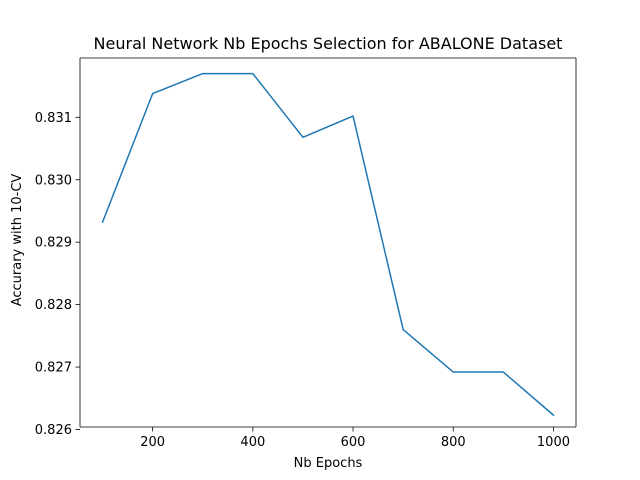 Image resolution: width=640 pixels, height=480 pixels. I want to click on y-axis-label: Accurary with 10-CV, so click(17, 240).